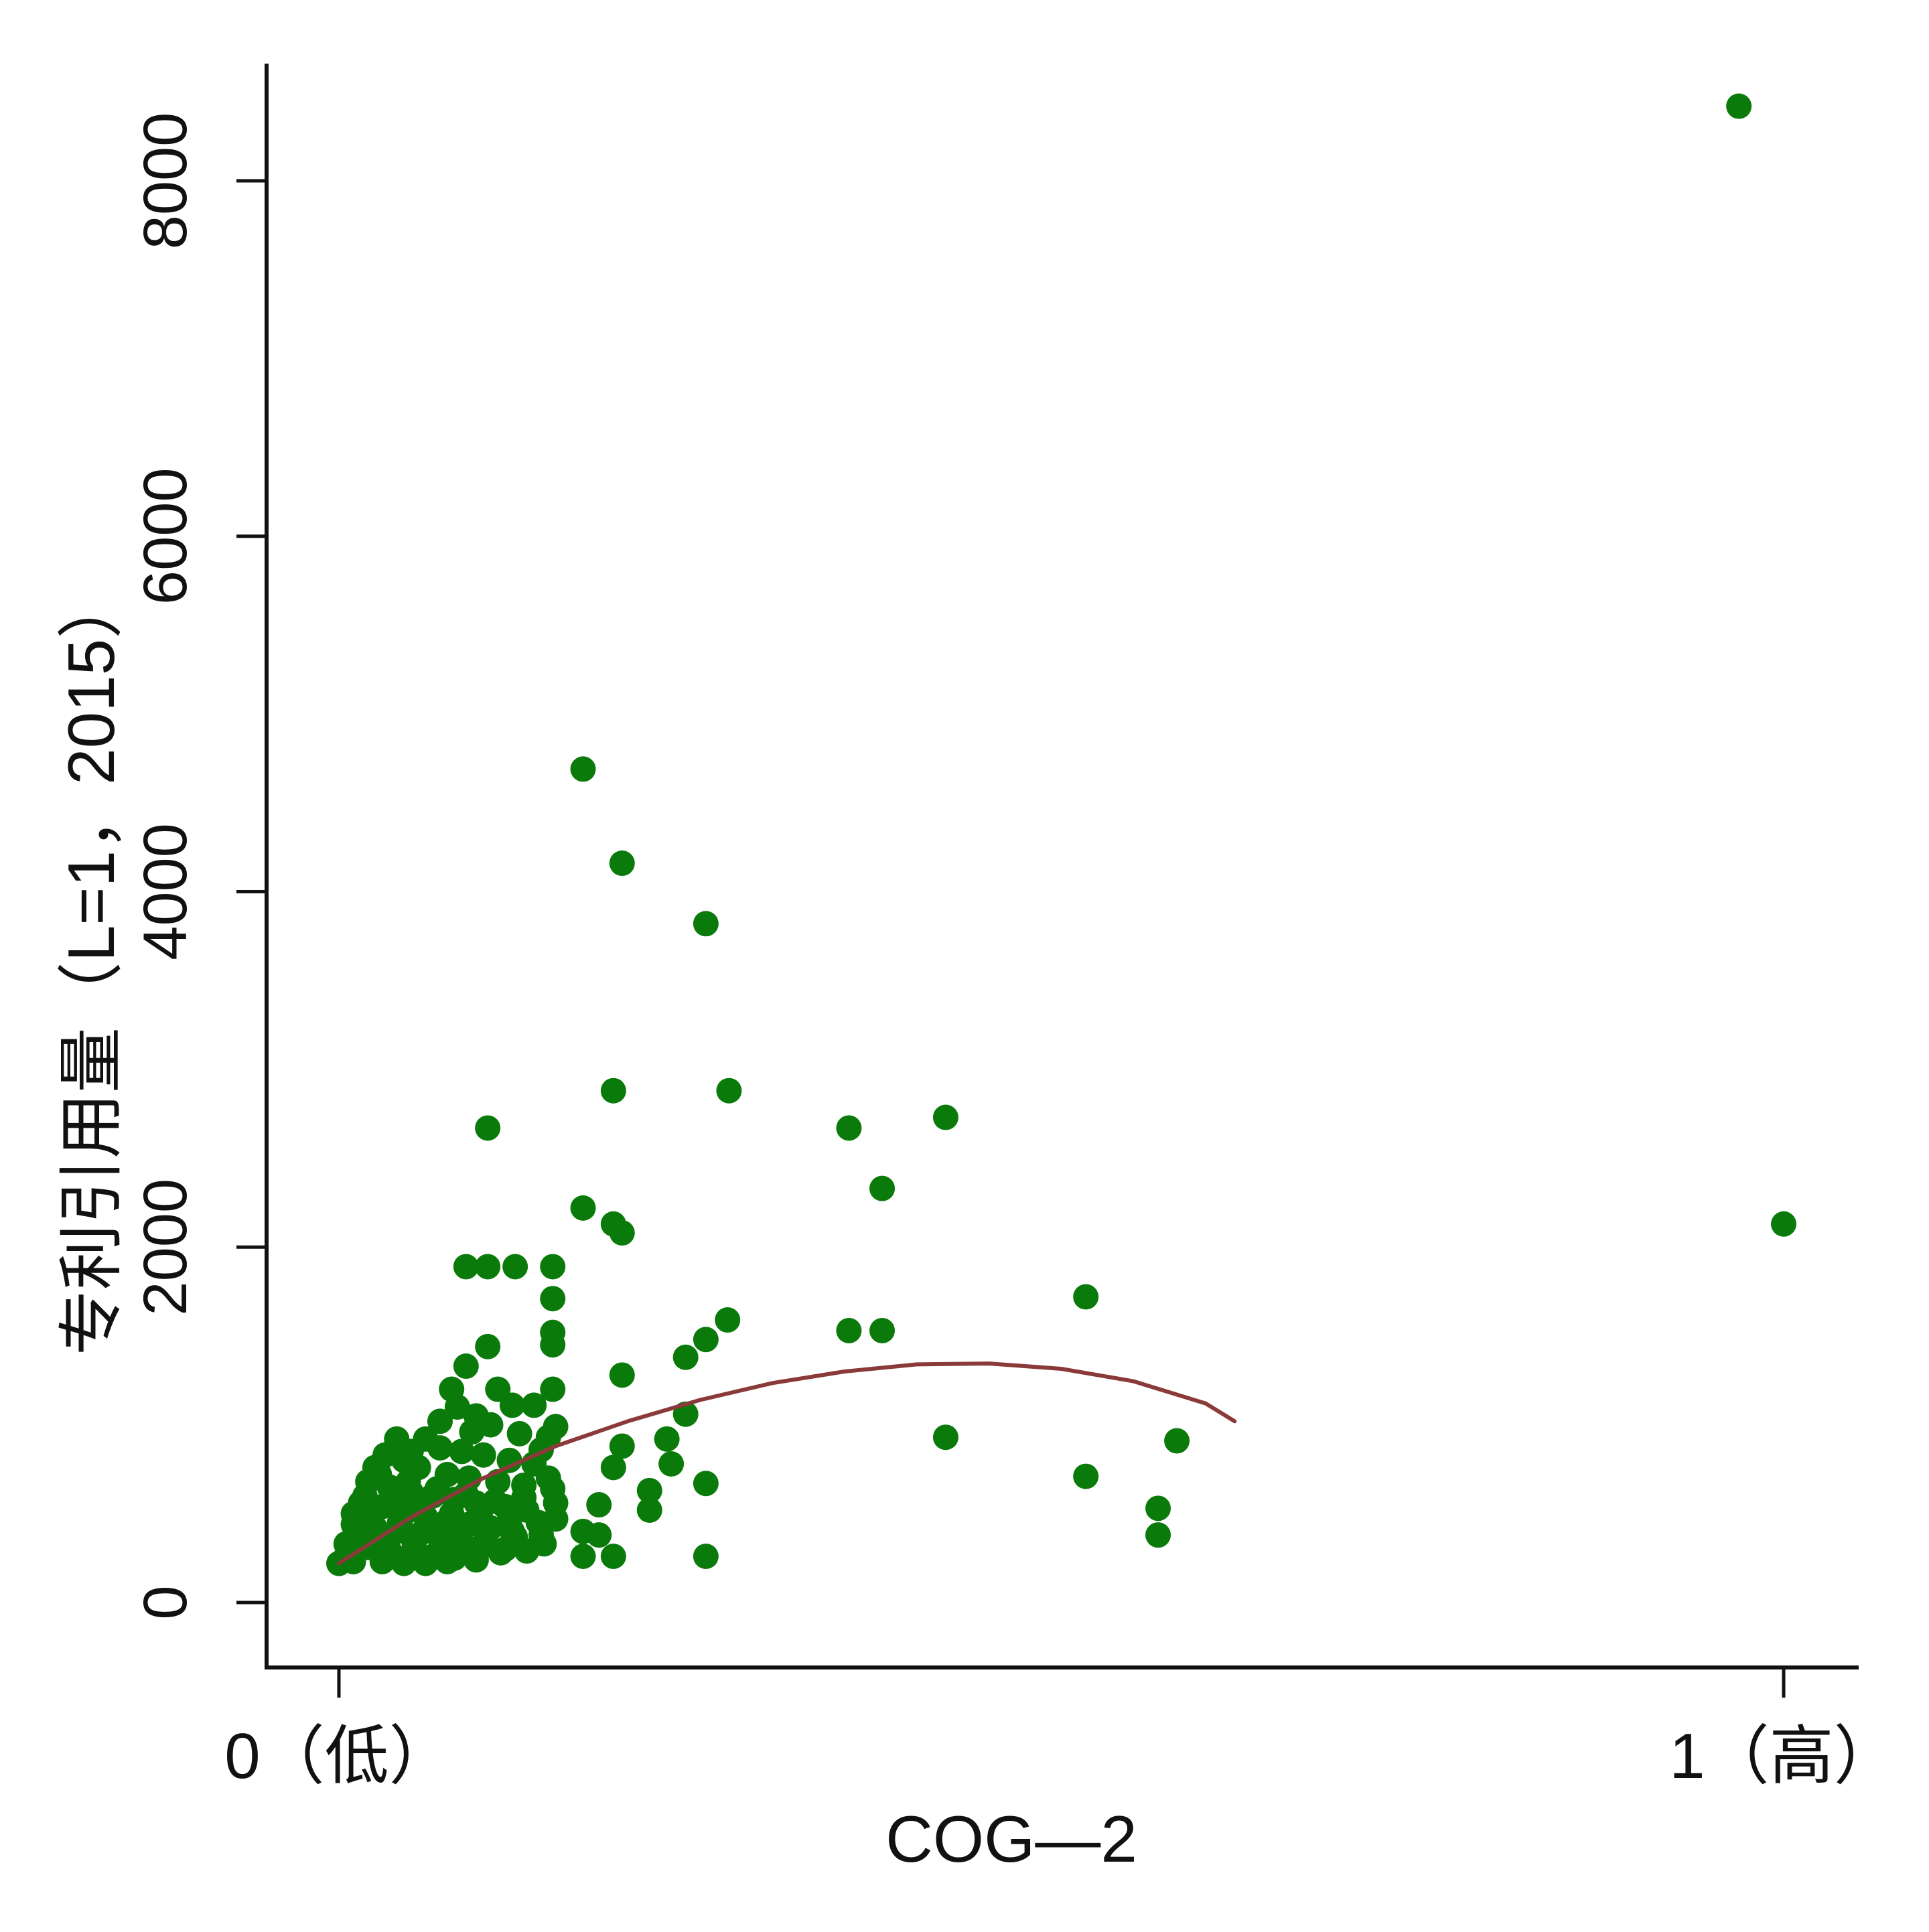 This screenshot has width=1929, height=1932. What do you see at coordinates (165, 891) in the screenshot?
I see `y-tick-label: 4000` at bounding box center [165, 891].